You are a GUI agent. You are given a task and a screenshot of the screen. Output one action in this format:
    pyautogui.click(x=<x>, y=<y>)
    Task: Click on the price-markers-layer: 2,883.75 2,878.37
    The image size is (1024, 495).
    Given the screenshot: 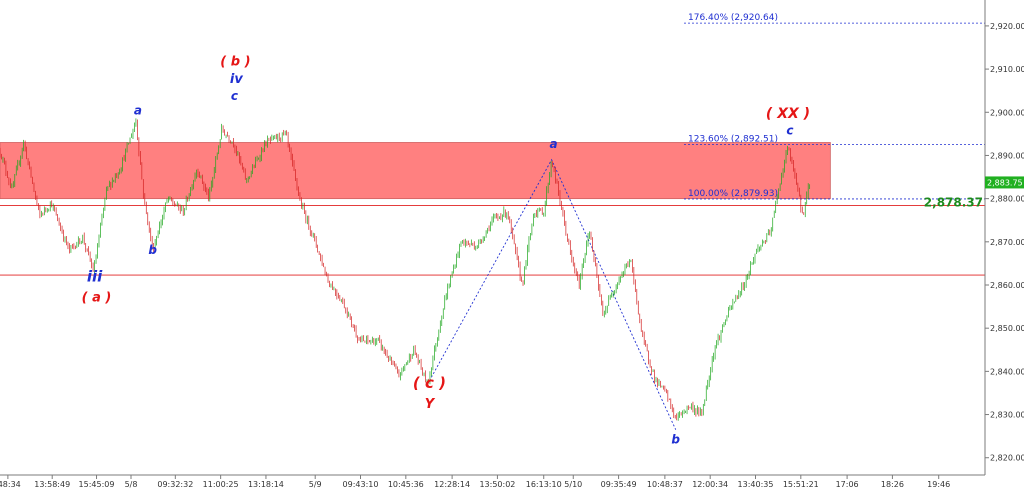 What is the action you would take?
    pyautogui.click(x=974, y=193)
    